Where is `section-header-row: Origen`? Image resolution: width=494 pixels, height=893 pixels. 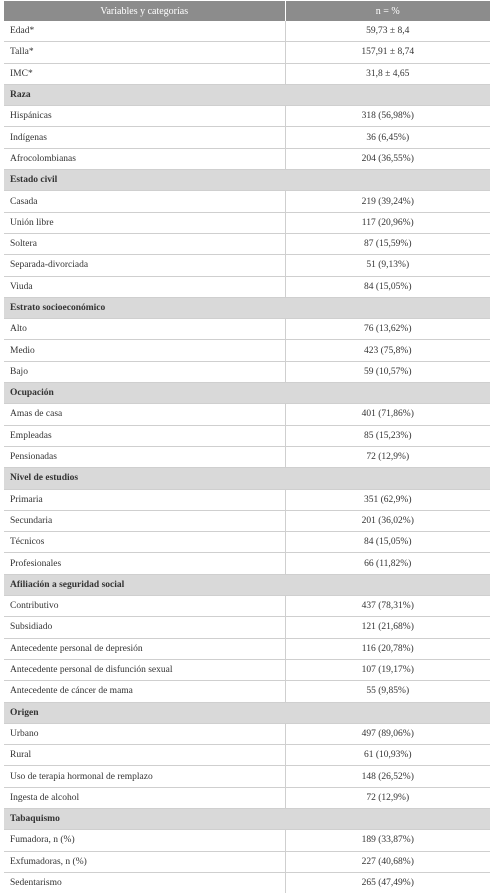
section-header-row: Origen is located at coordinates (247, 713).